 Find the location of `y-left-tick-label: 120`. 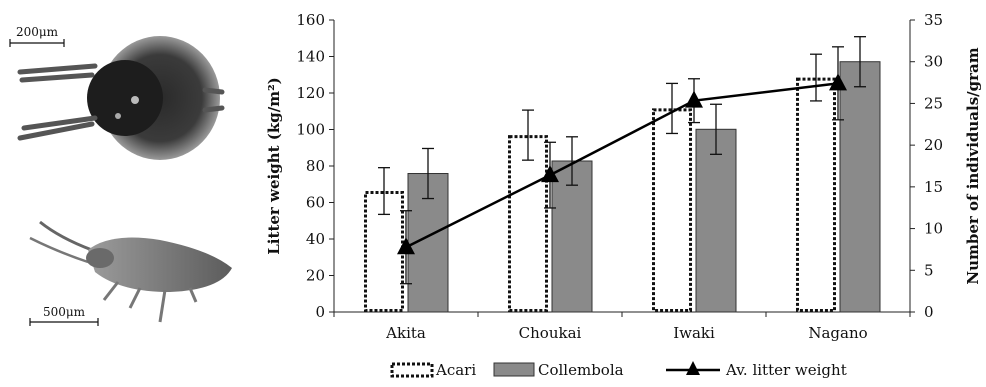

y-left-tick-label: 120 is located at coordinates (310, 93).